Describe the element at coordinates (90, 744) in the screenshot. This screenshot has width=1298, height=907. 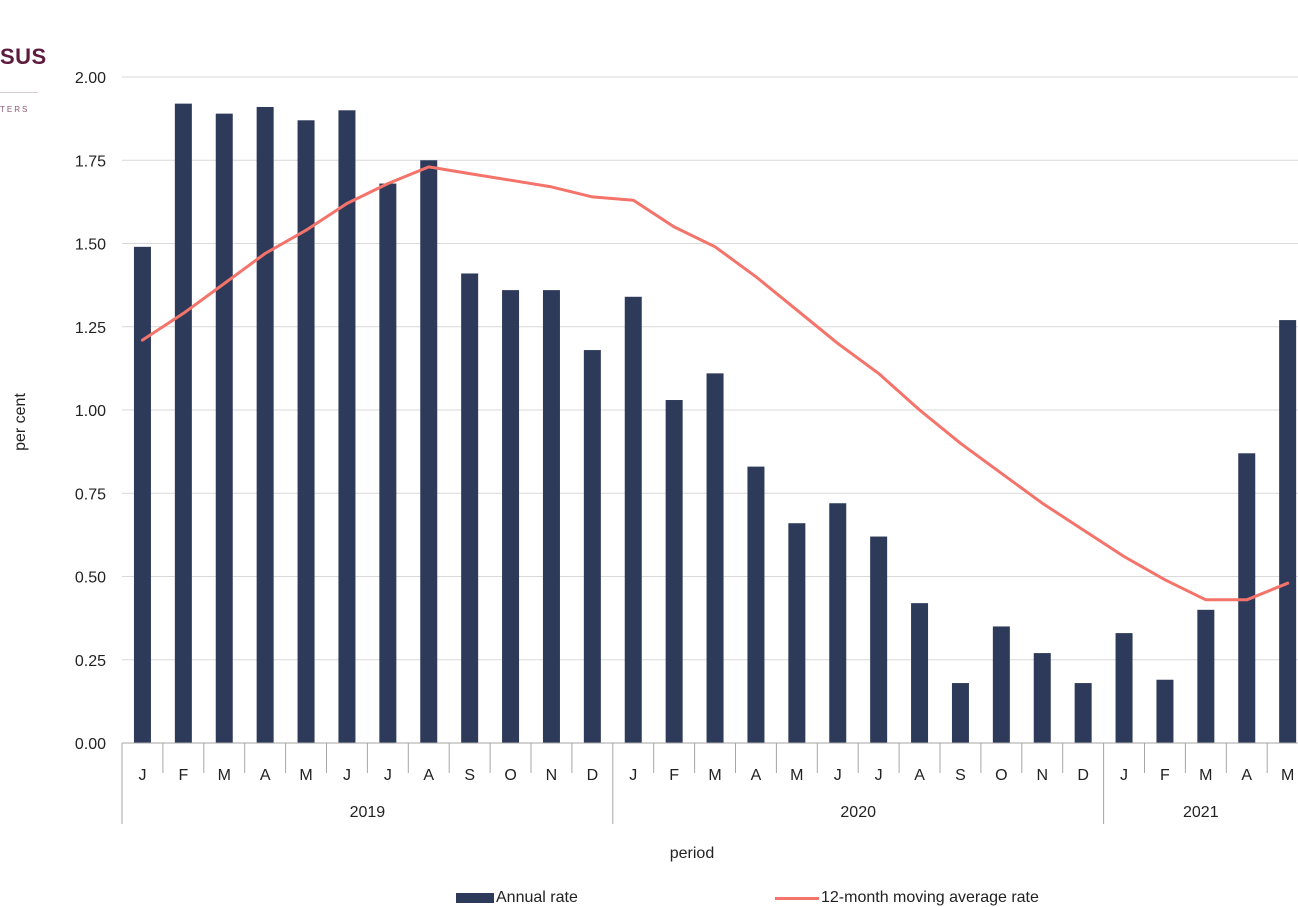
I see `y-tick-label: 0.00` at that location.